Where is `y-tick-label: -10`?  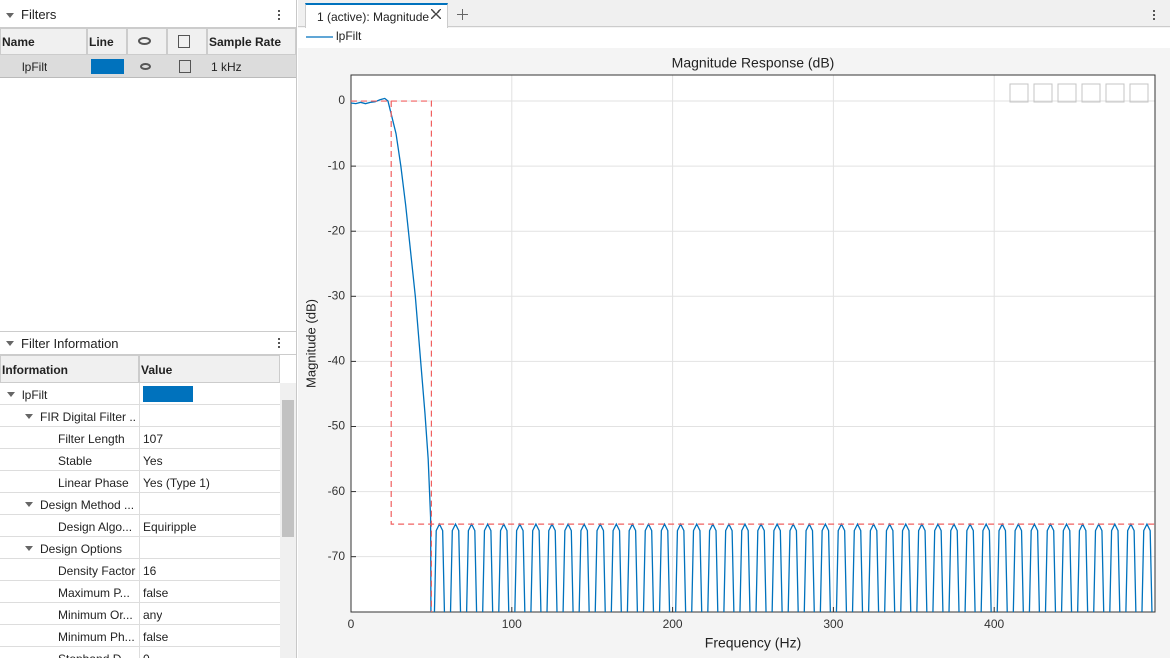
y-tick-label: -10 is located at coordinates (337, 165).